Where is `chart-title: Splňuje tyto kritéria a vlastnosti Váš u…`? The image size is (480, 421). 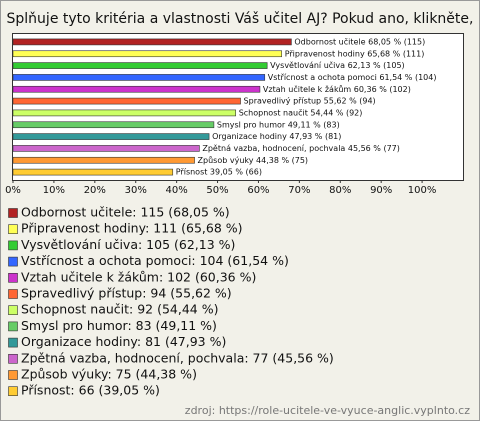 chart-title: Splňuje tyto kritéria a vlastnosti Váš u… is located at coordinates (240, 19).